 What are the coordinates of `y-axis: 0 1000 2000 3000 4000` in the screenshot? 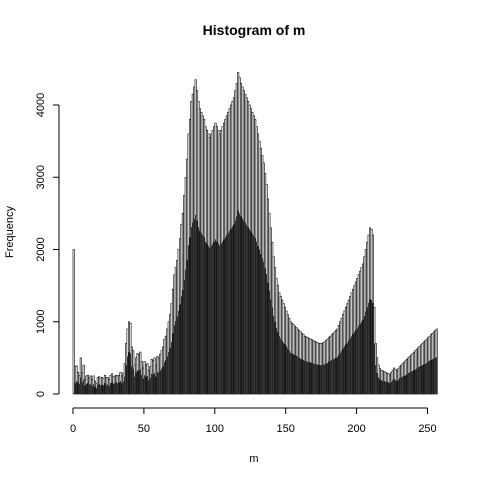 It's located at (47, 245).